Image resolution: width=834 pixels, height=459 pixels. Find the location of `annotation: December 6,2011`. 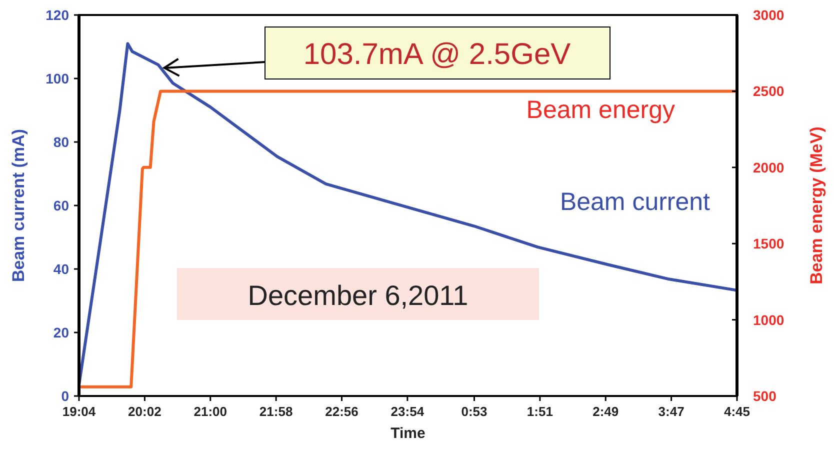

annotation: December 6,2011 is located at coordinates (358, 295).